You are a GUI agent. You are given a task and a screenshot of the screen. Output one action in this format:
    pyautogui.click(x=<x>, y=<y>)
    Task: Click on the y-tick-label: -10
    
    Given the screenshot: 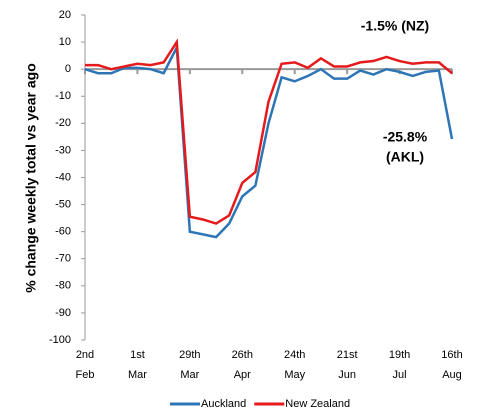 What is the action you would take?
    pyautogui.click(x=63, y=96)
    